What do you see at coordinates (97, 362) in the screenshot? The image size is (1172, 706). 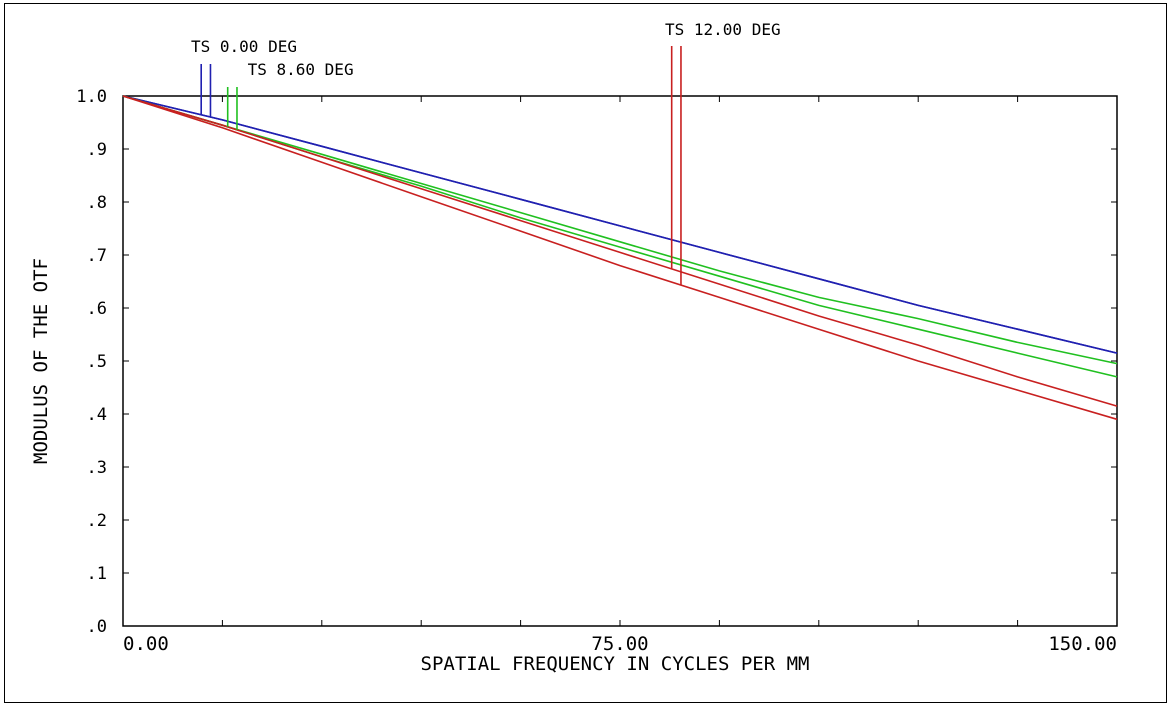 I see `y-tick-label: .5` at bounding box center [97, 362].